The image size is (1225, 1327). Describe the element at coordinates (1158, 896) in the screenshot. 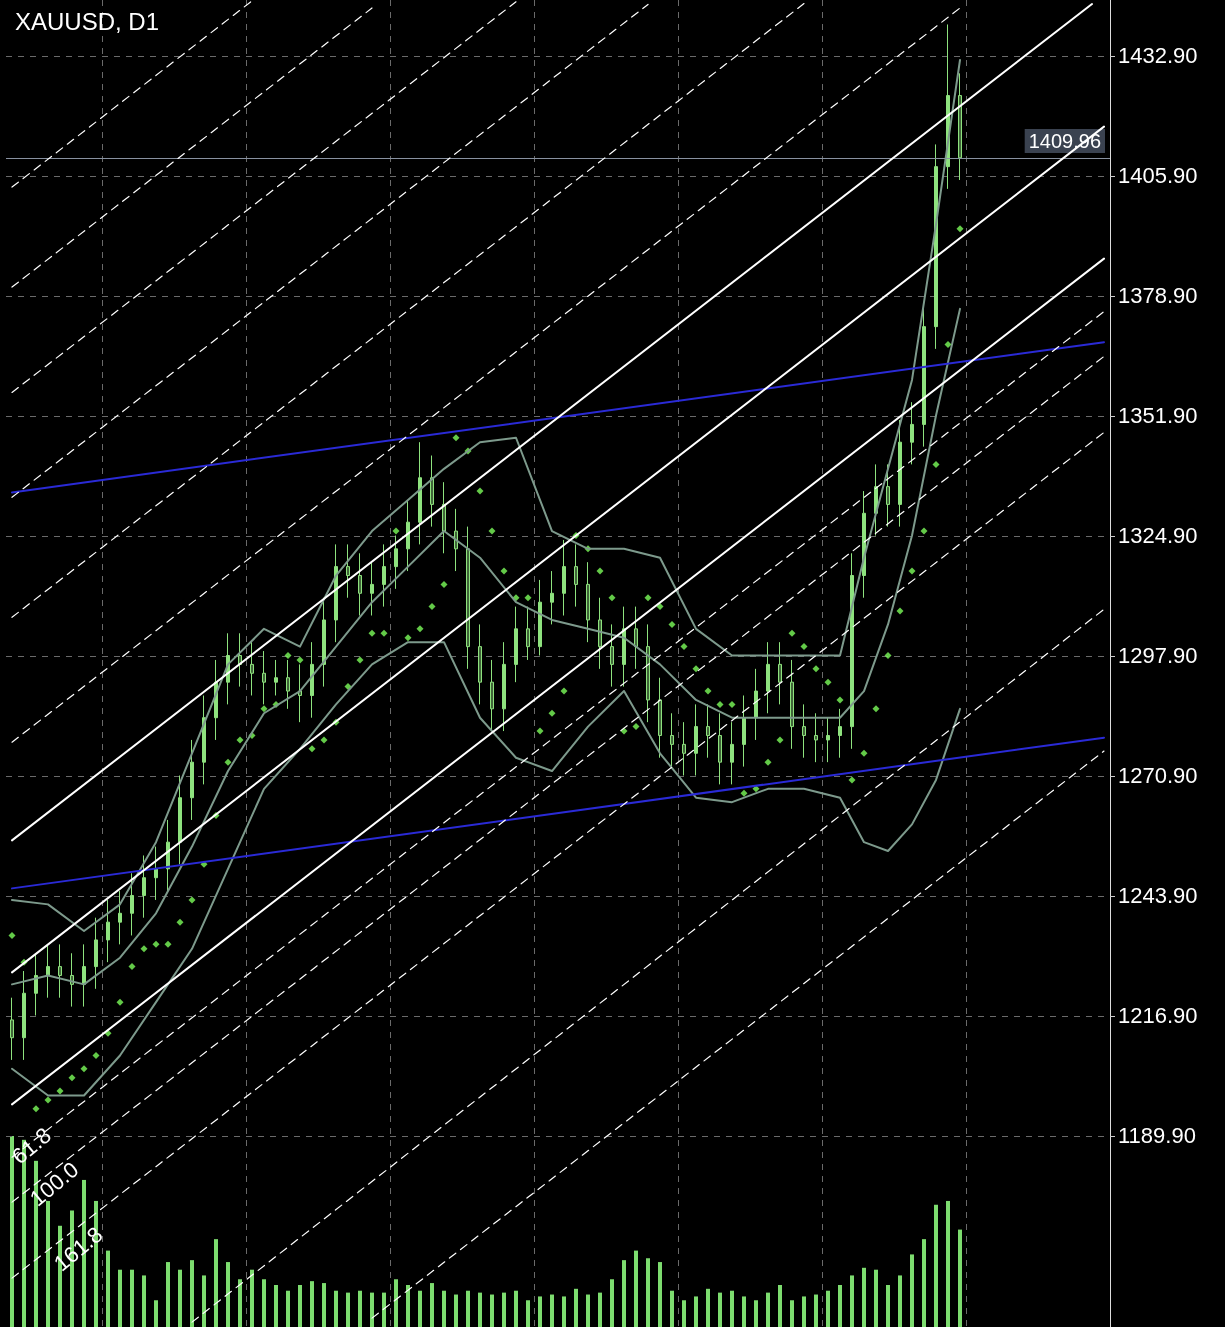

I see `y-tick-label: 1243.90` at that location.